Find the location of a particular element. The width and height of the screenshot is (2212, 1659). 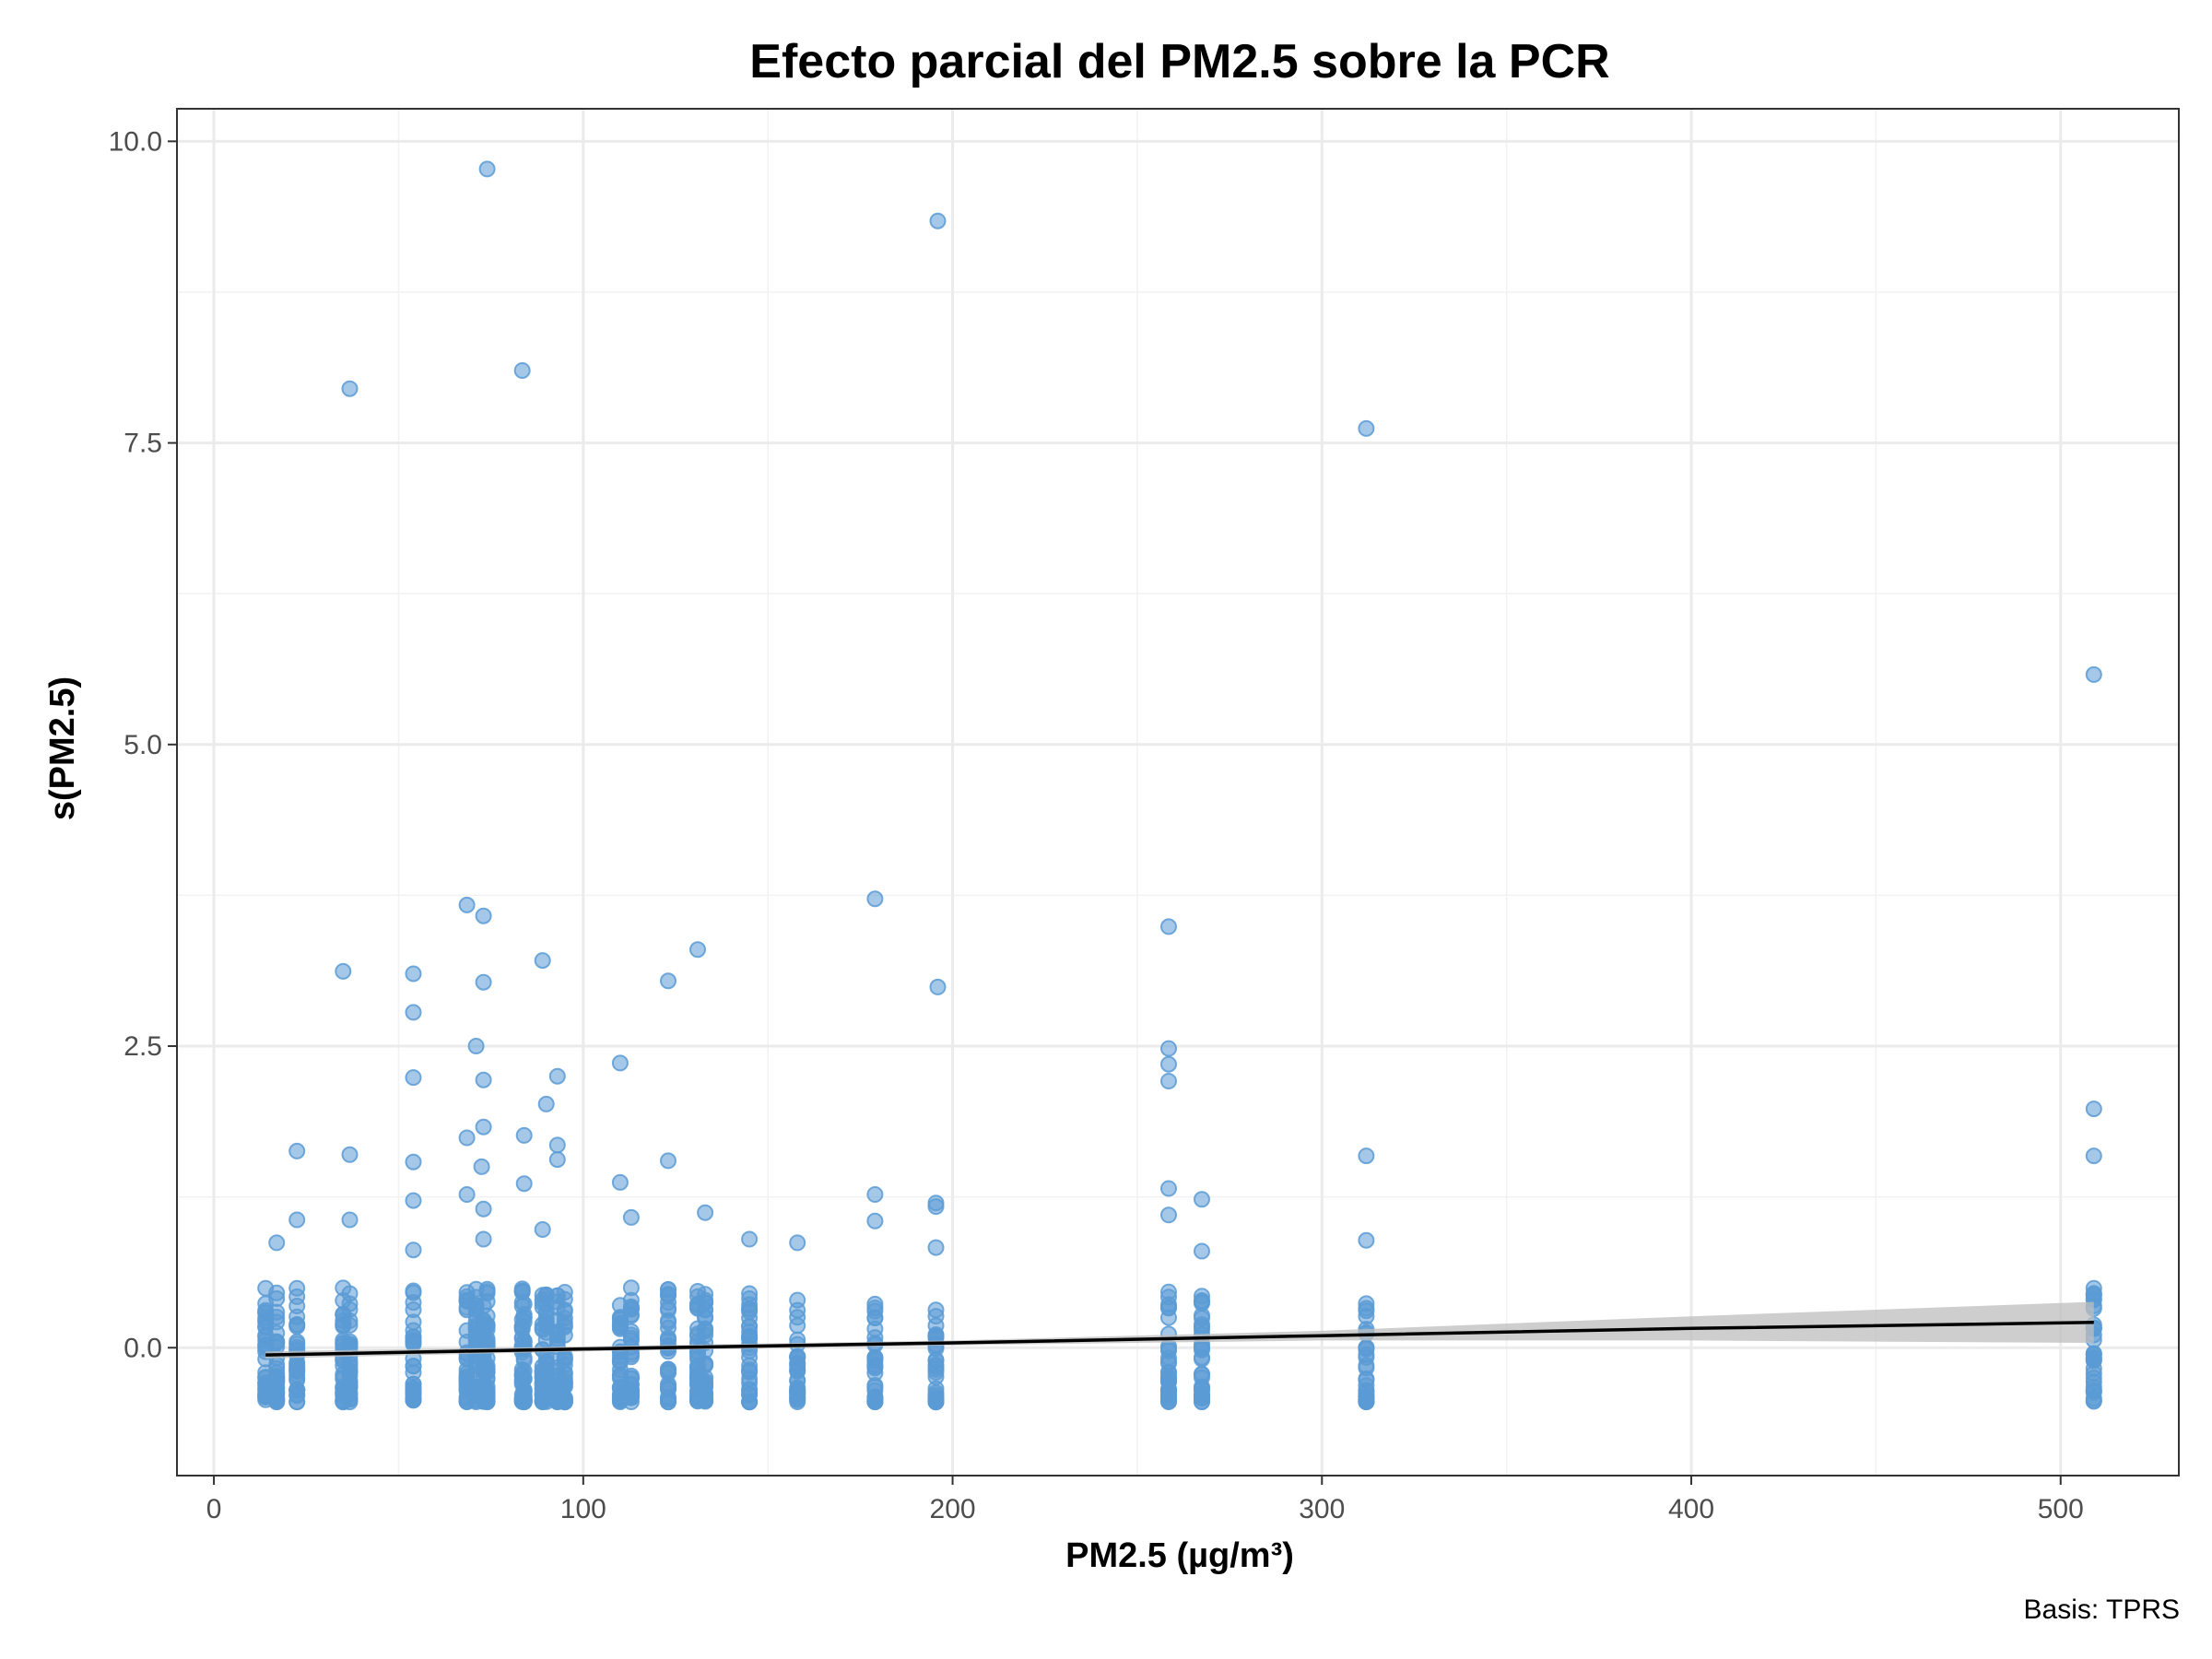

y-tick-label: 7.5 is located at coordinates (143, 444).